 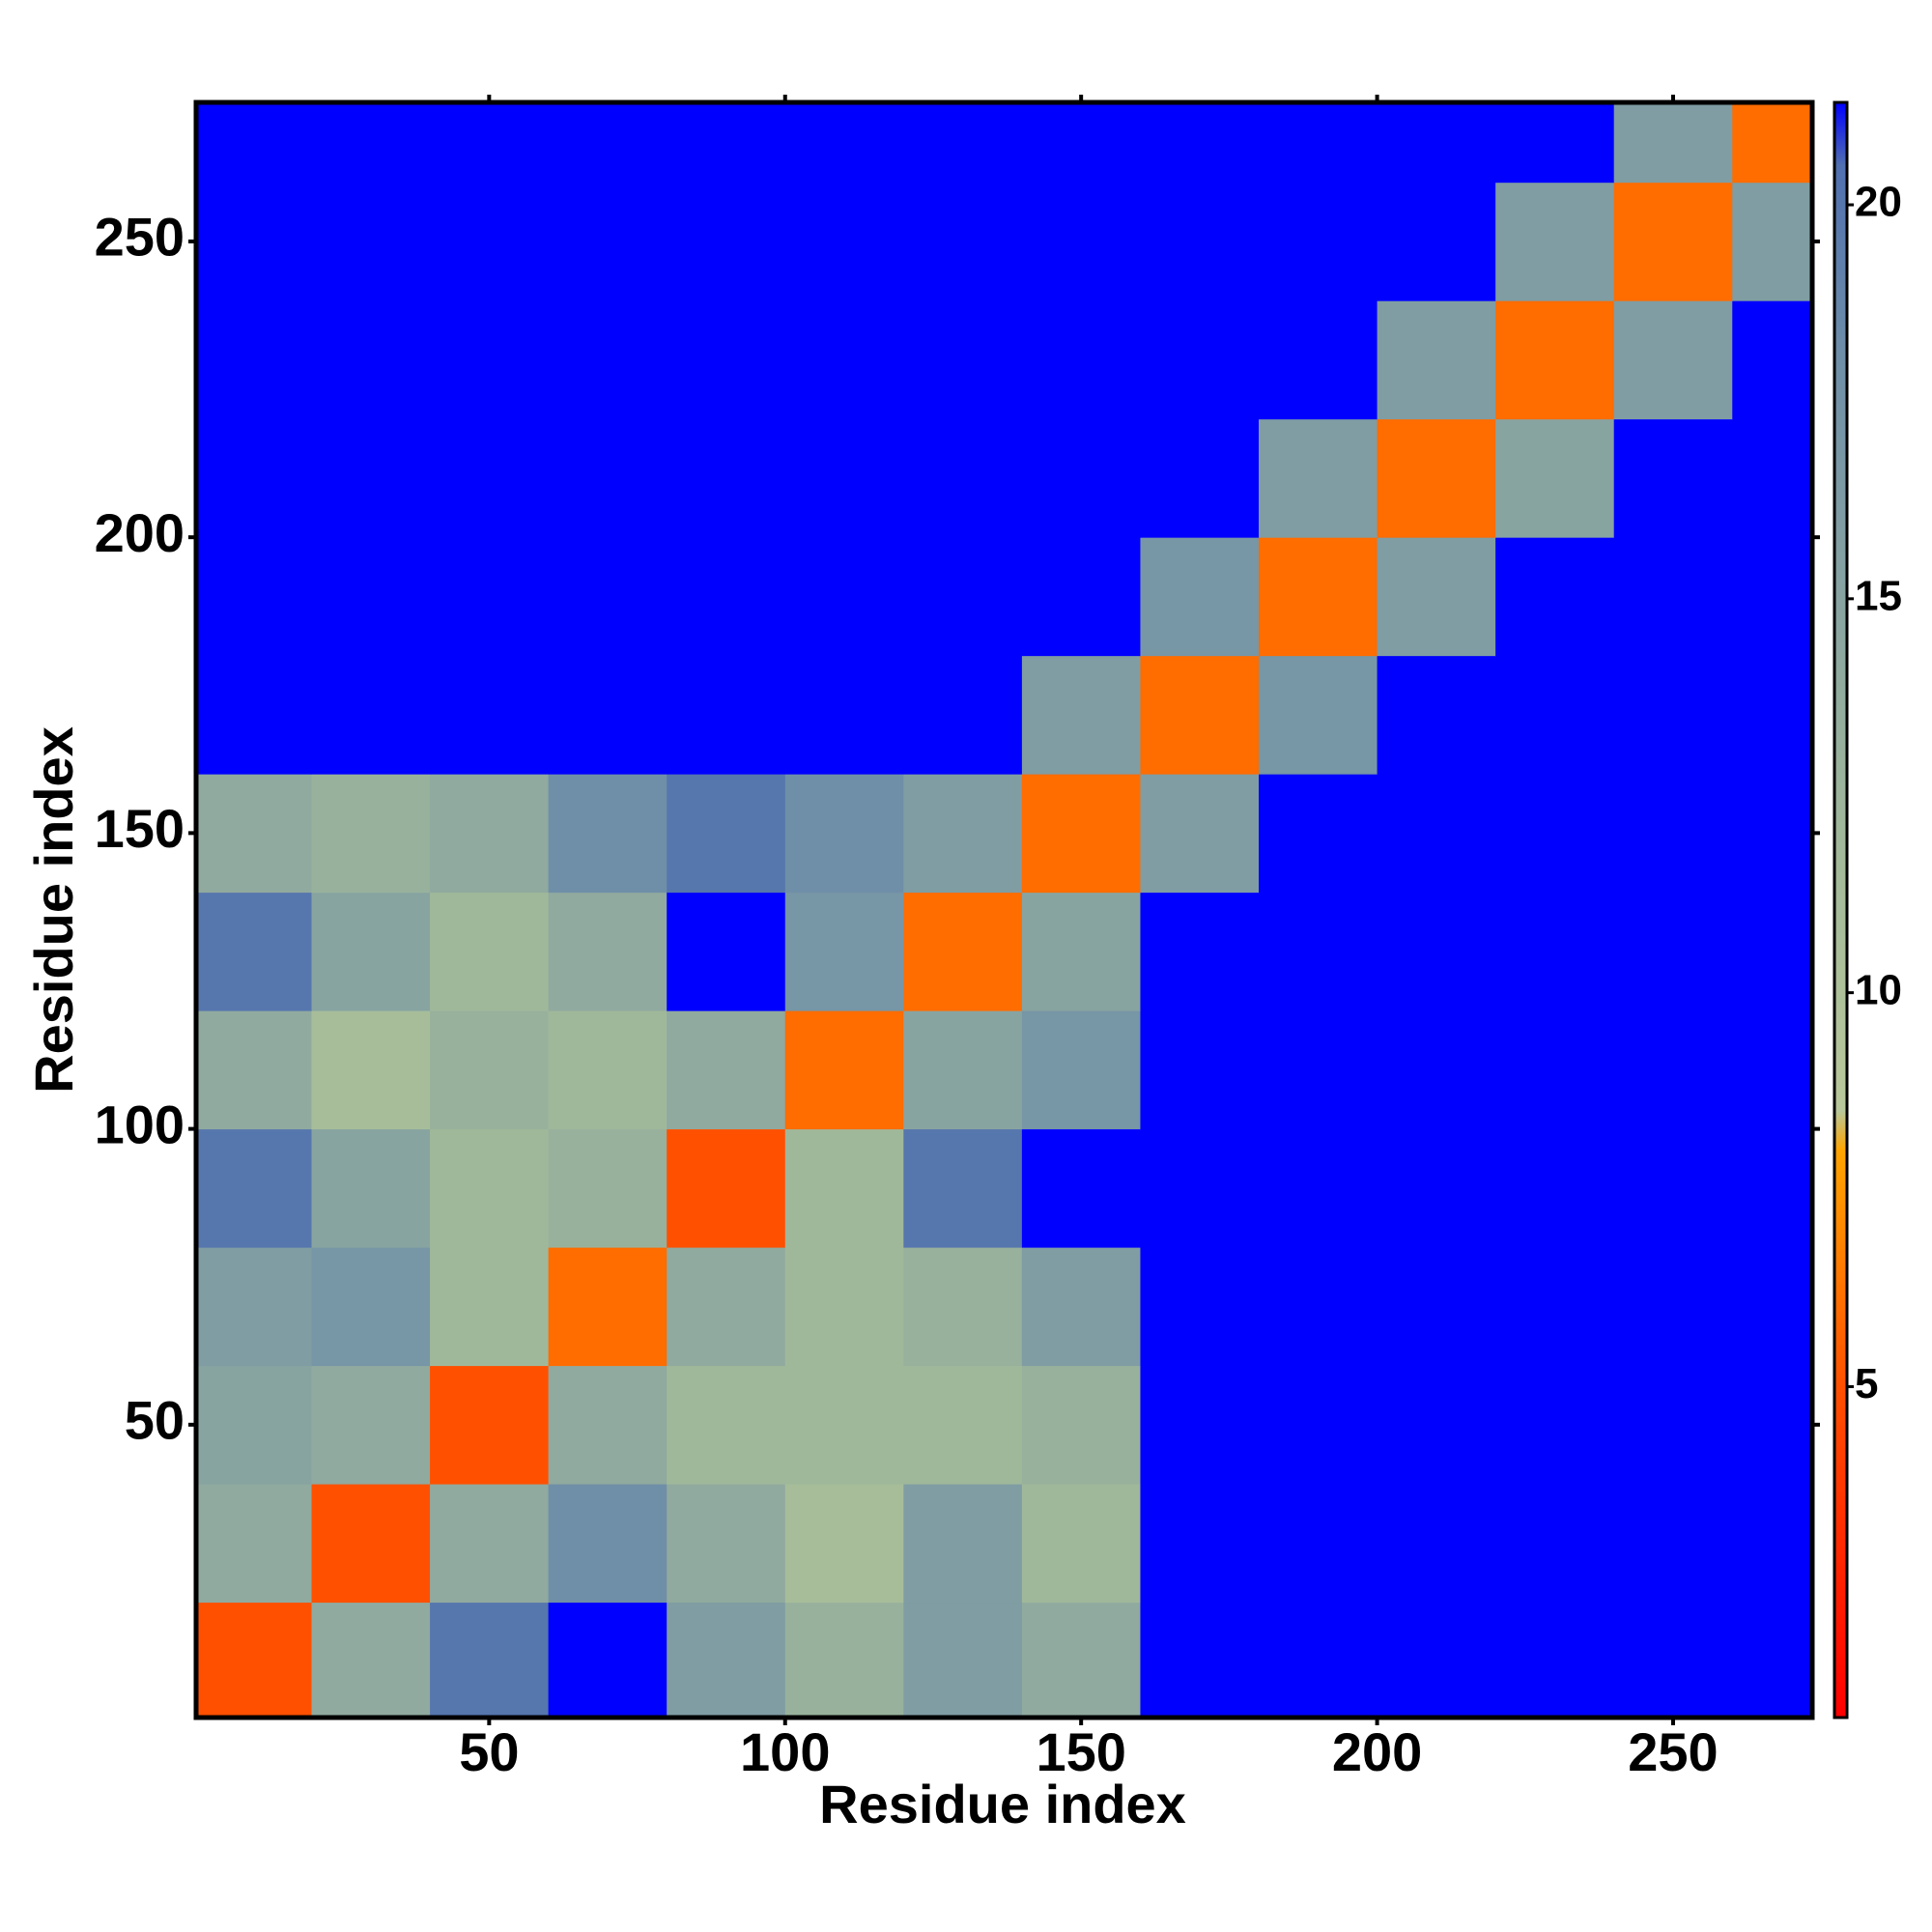 I want to click on x-axis-label: Residue index, so click(x=1002, y=1804).